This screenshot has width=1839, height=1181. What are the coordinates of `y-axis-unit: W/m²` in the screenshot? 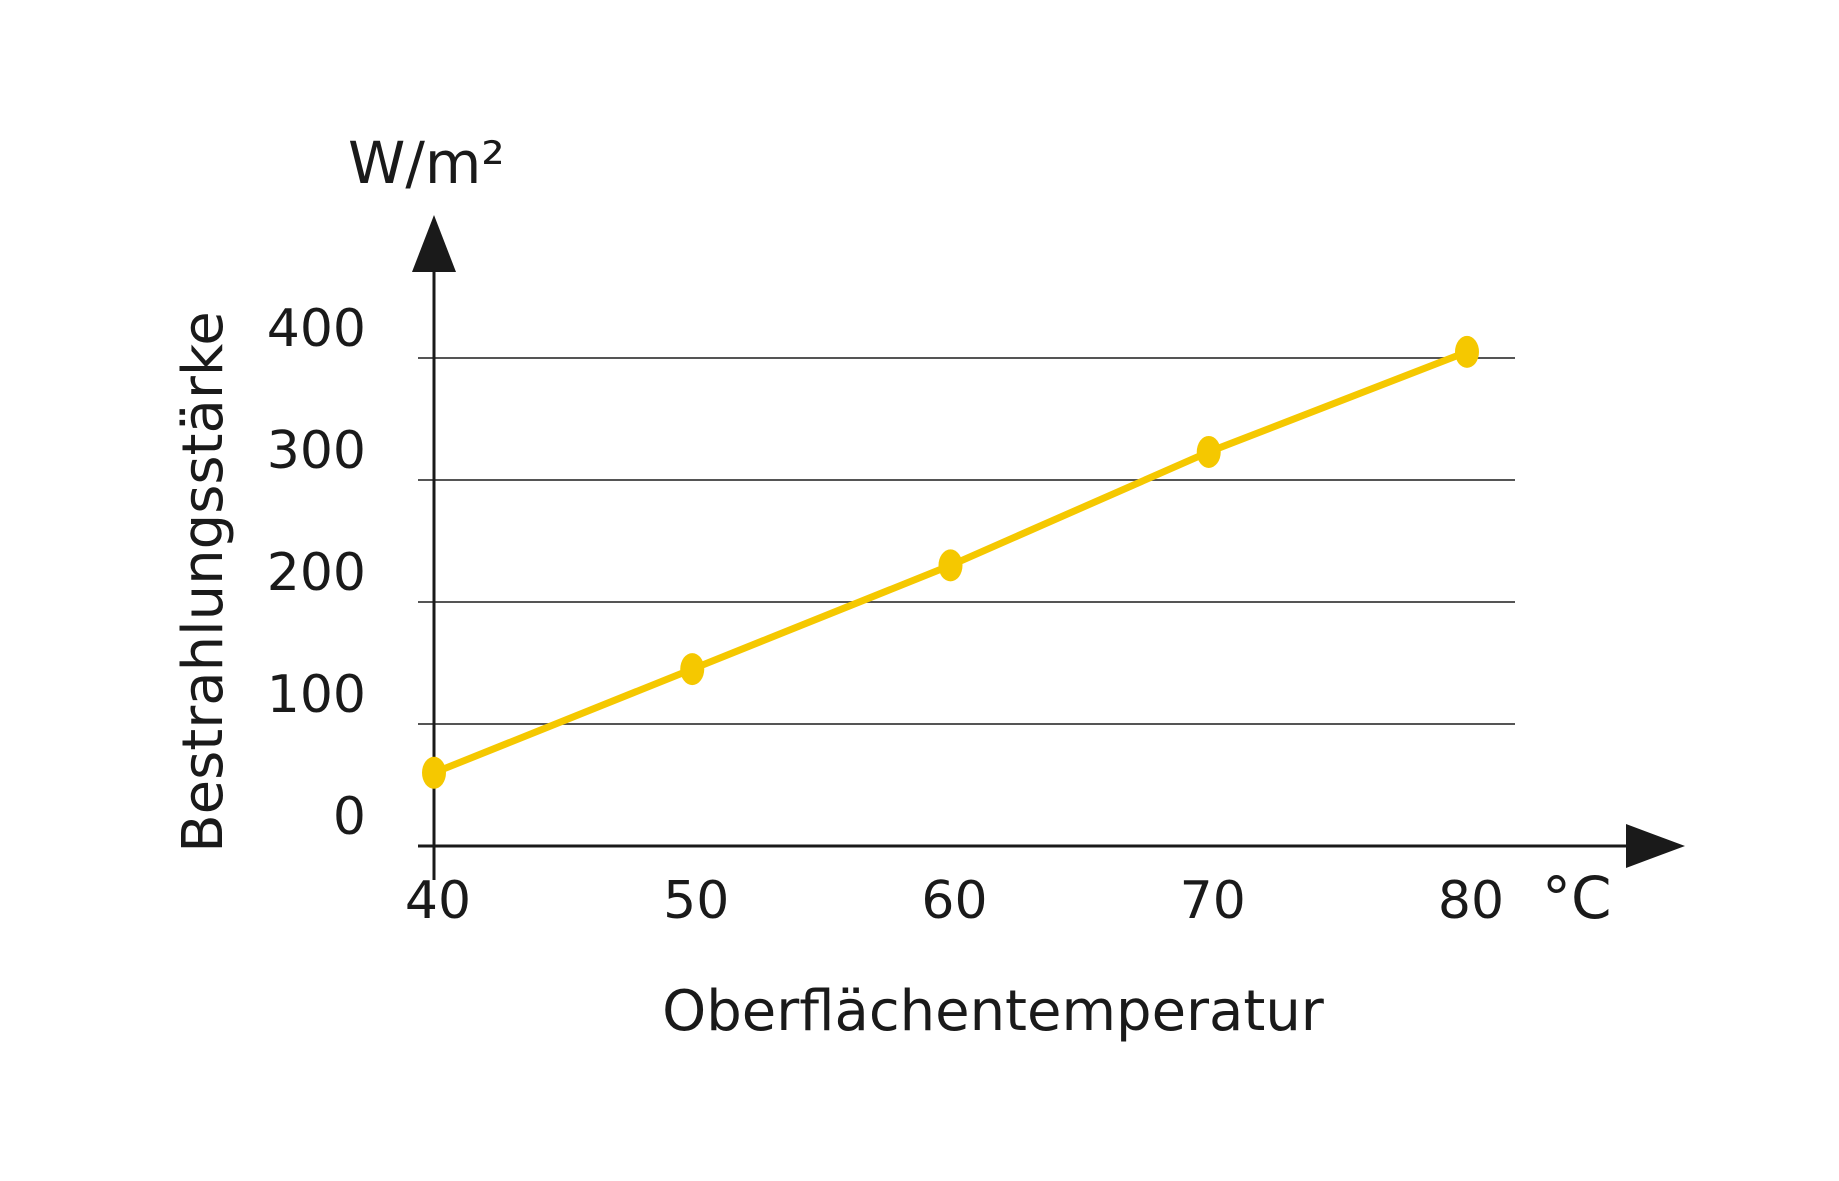 It's located at (426, 163).